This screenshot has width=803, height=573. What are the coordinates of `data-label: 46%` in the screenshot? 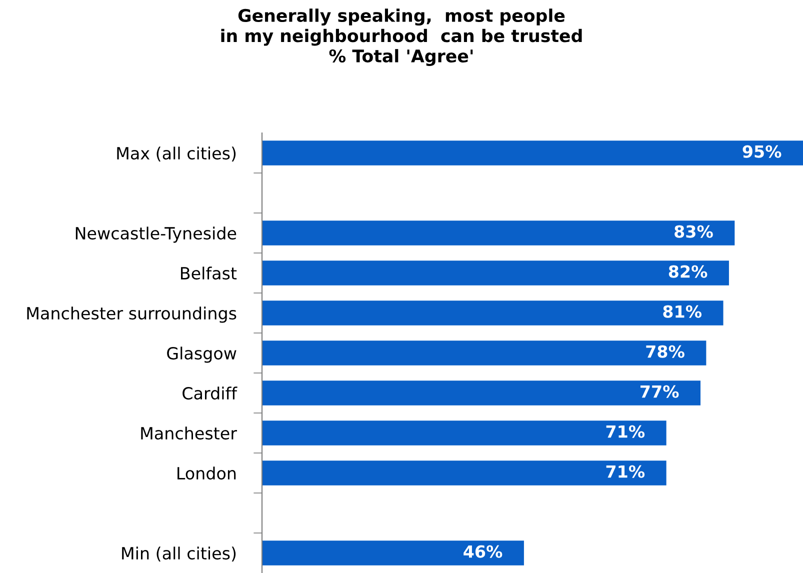 It's located at (483, 551).